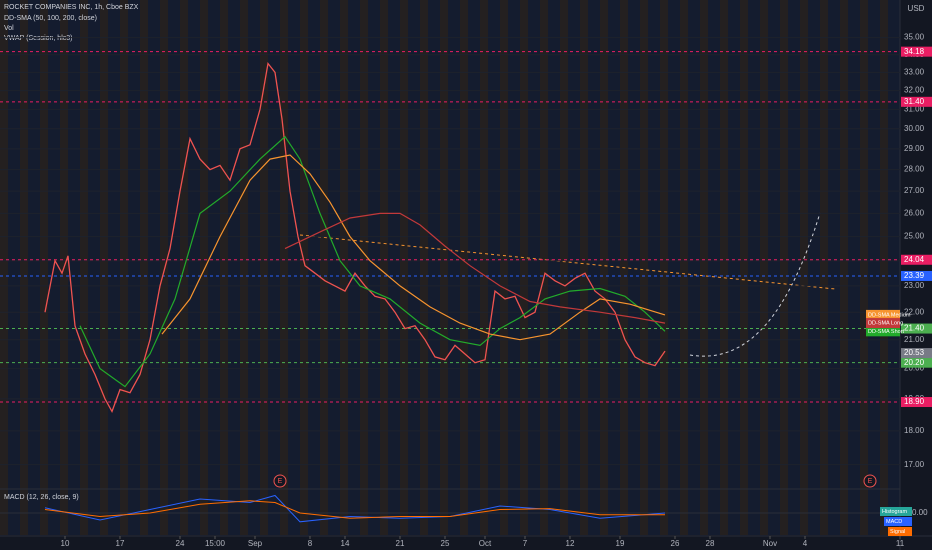  Describe the element at coordinates (914, 128) in the screenshot. I see `y-tick-label: 30.00` at that location.